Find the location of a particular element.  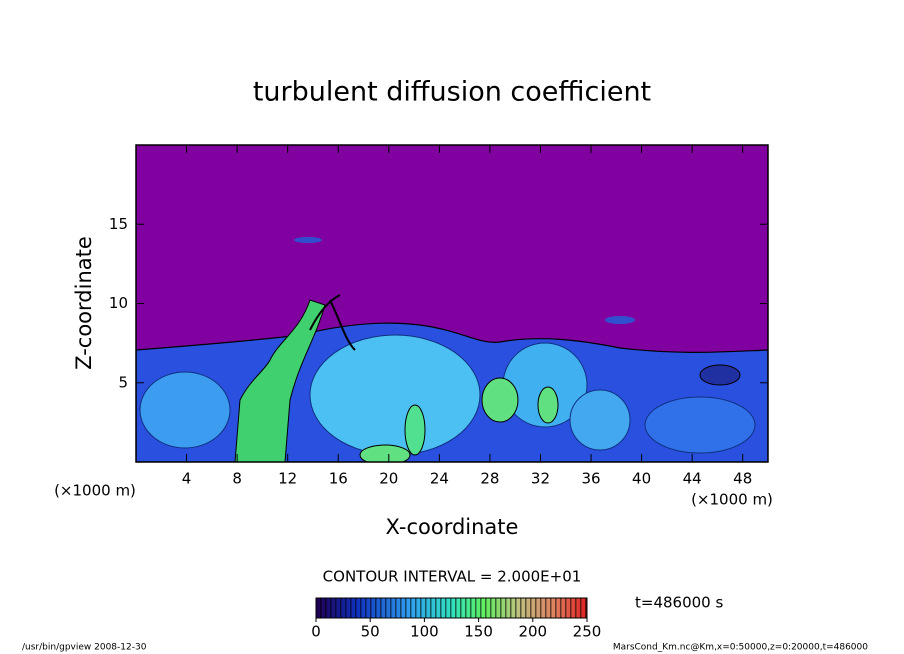

y-axis-label: Z-coordinate is located at coordinates (84, 303).